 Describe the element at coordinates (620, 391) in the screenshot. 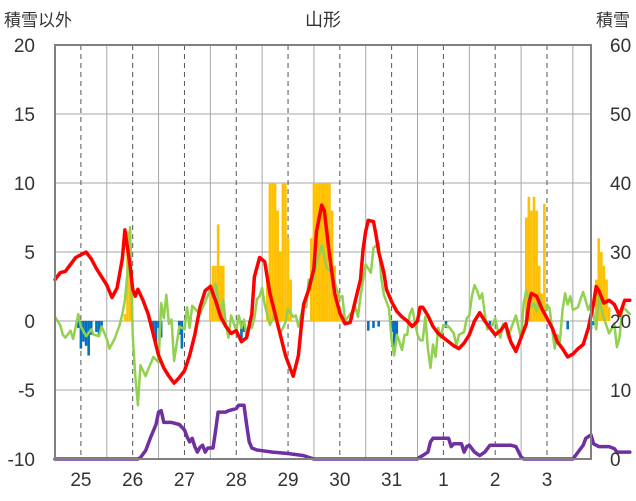

I see `y-right-tick-label: 10` at that location.